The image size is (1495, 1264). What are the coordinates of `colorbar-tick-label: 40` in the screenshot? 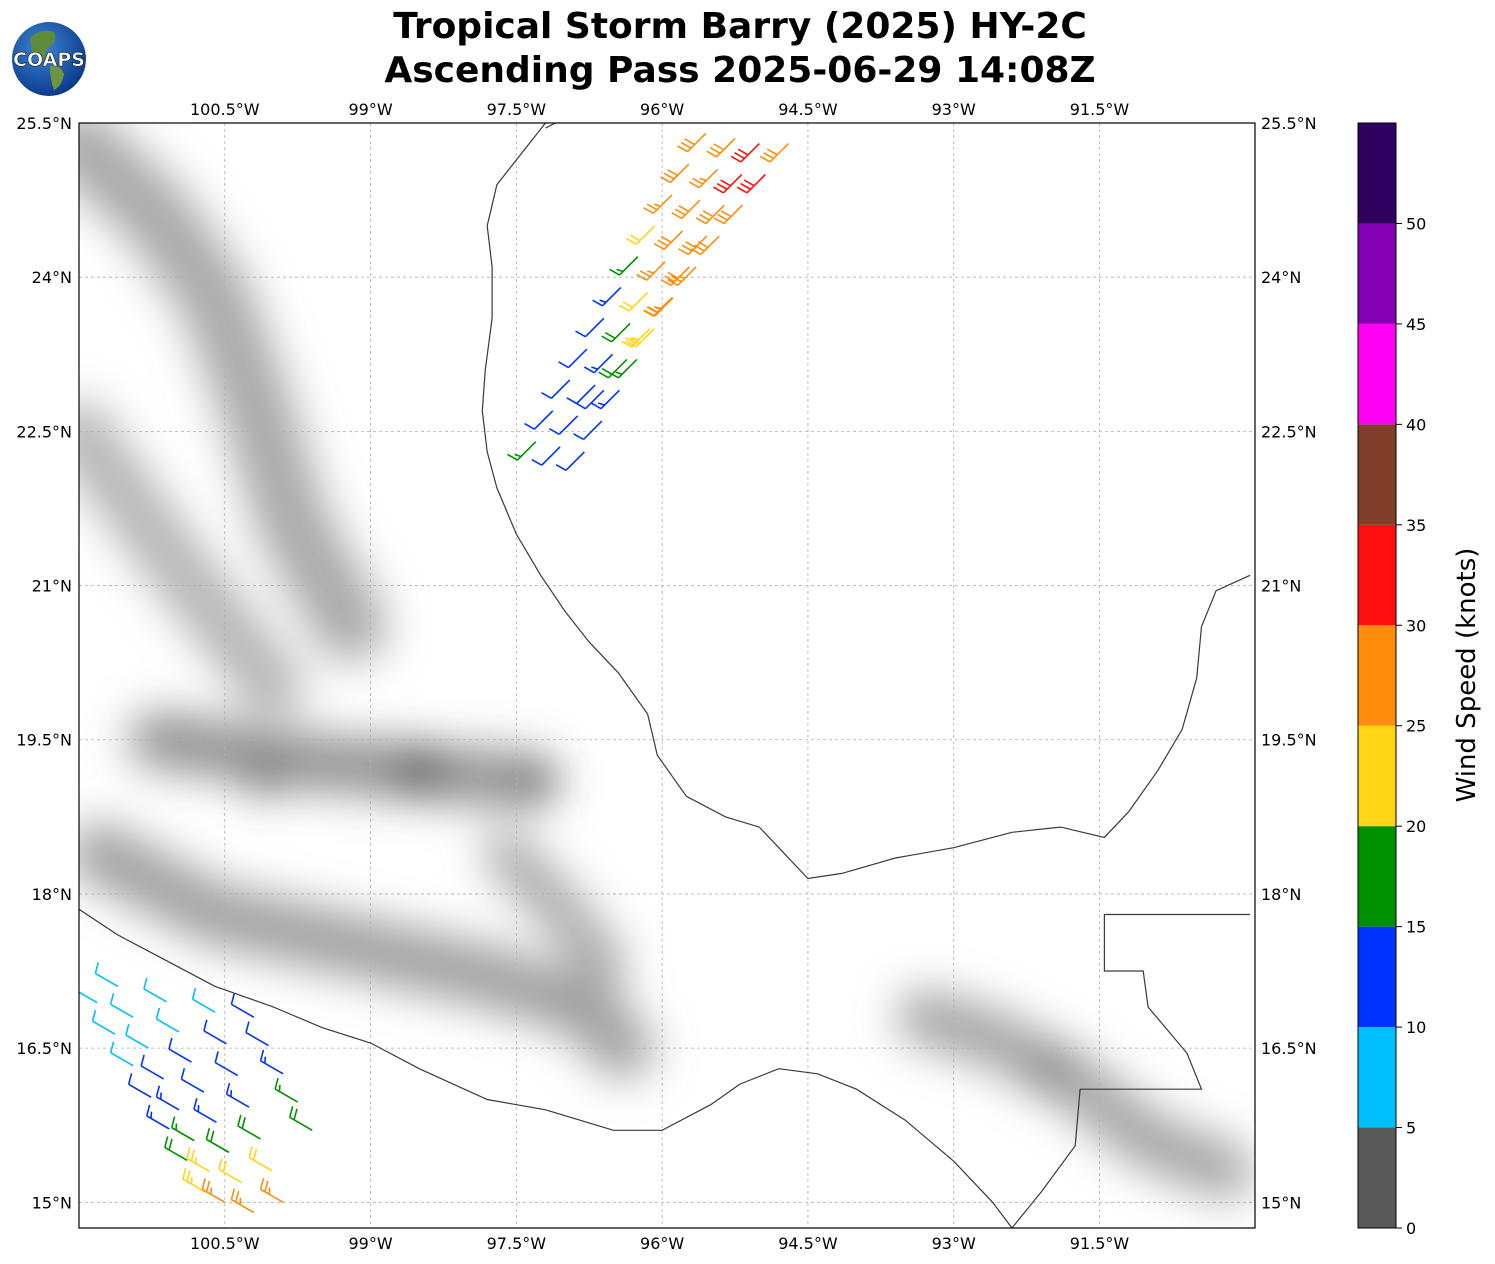 It's located at (1416, 424).